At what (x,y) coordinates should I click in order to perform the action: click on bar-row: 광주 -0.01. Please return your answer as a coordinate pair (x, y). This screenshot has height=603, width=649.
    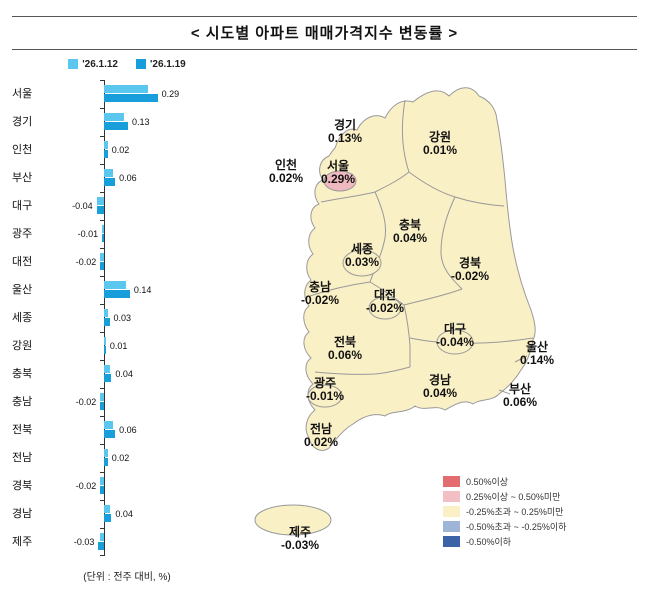
    Looking at the image, I should click on (127, 234).